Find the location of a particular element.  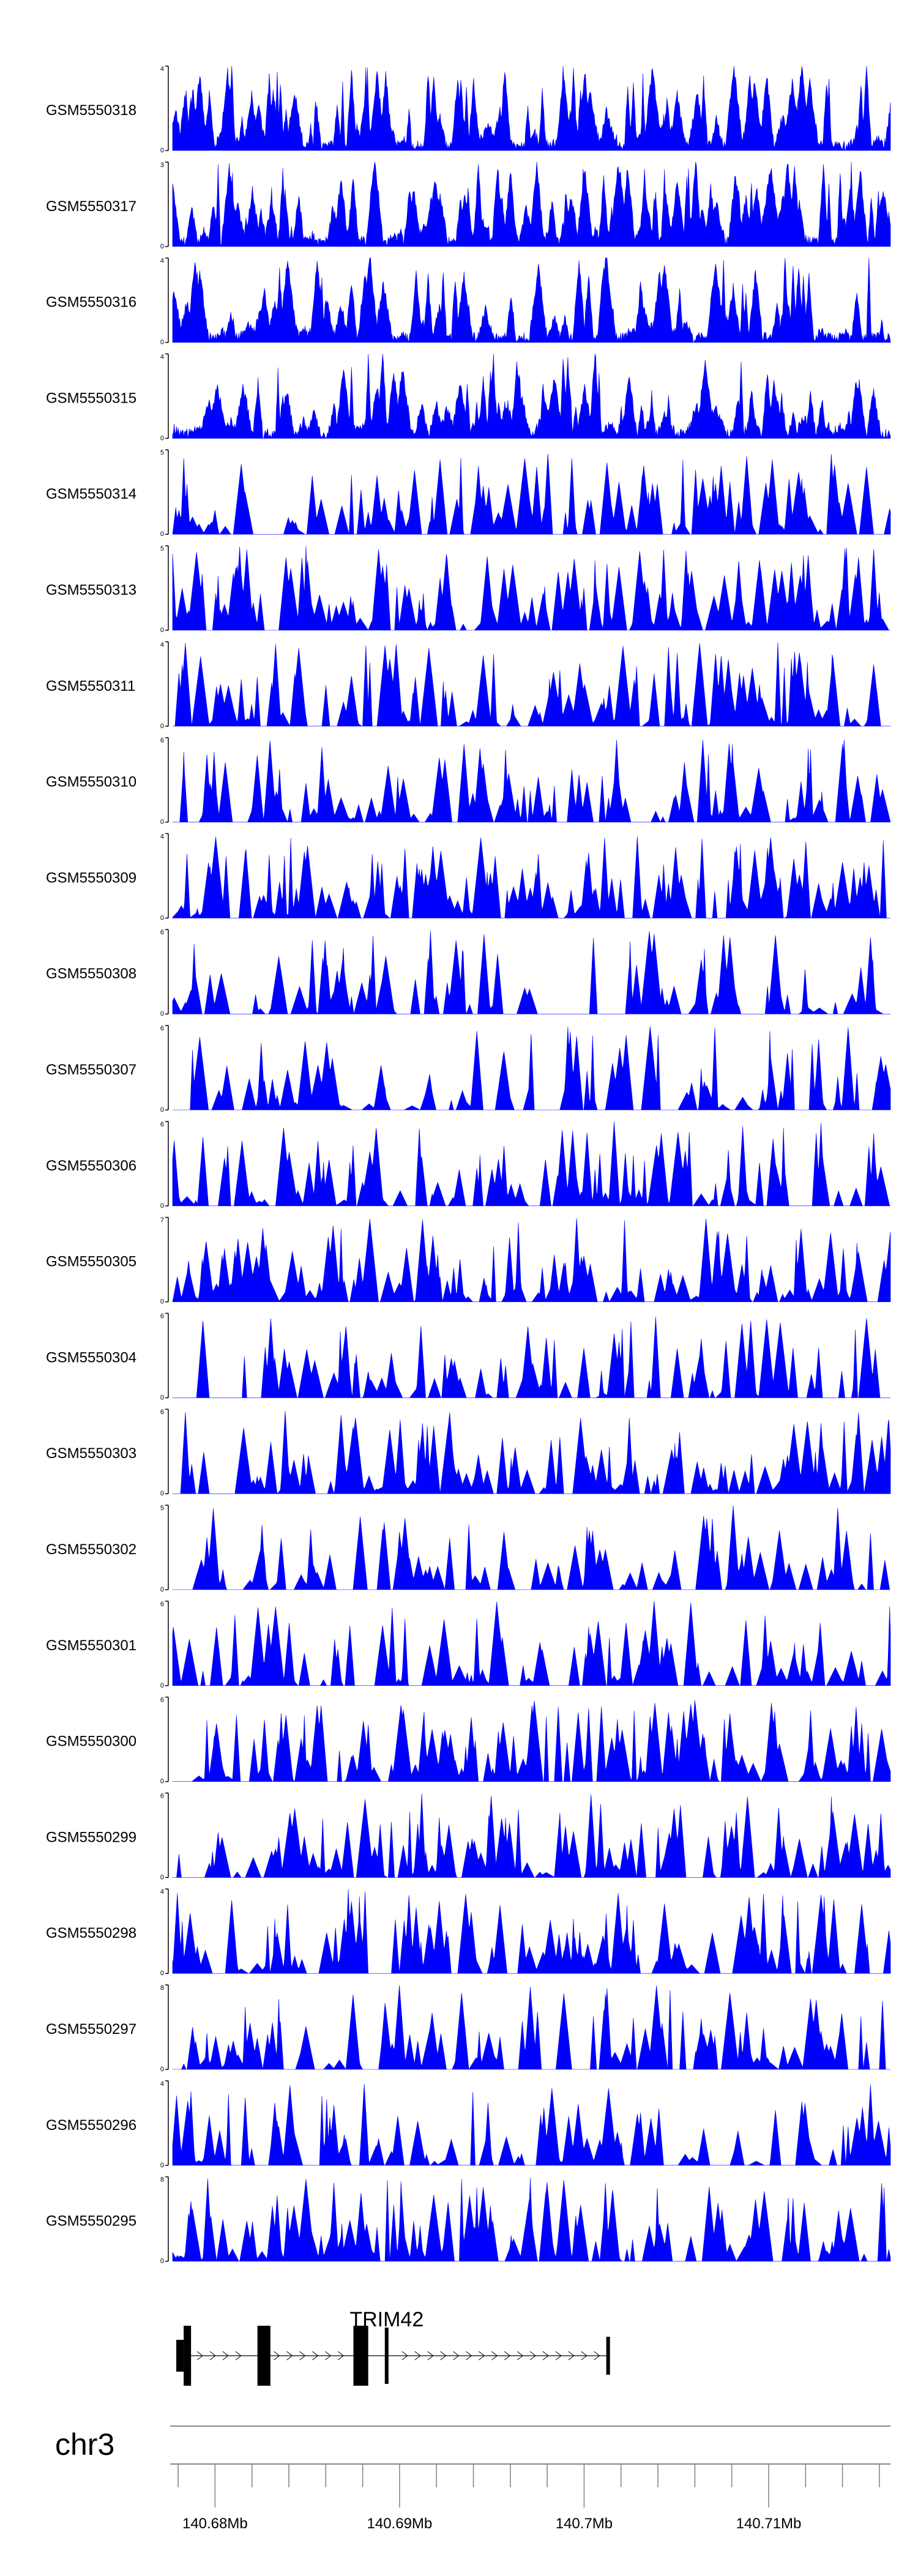

track-label: GSM5550298 is located at coordinates (91, 1933).